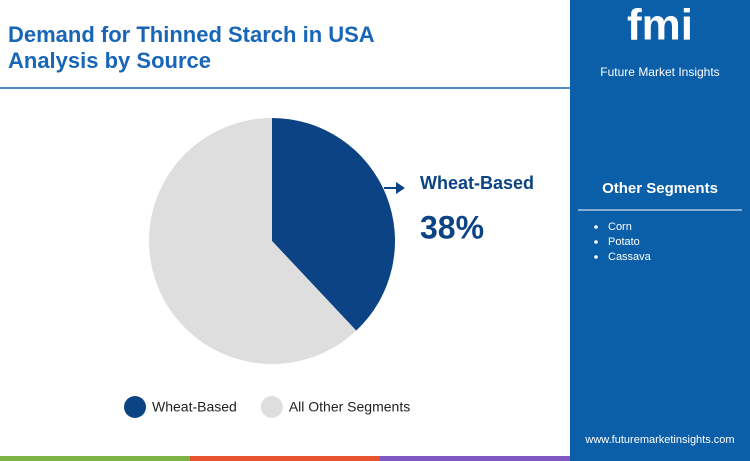  I want to click on brand-name: Future Market Insights, so click(659, 72).